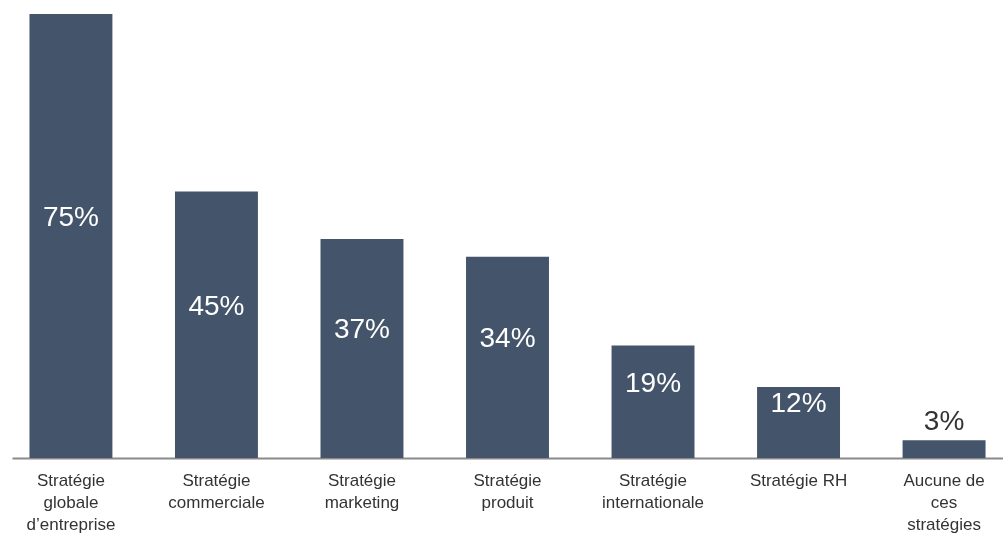 This screenshot has width=1003, height=558. What do you see at coordinates (507, 491) in the screenshot?
I see `x-tick-label: Stratégie produit` at bounding box center [507, 491].